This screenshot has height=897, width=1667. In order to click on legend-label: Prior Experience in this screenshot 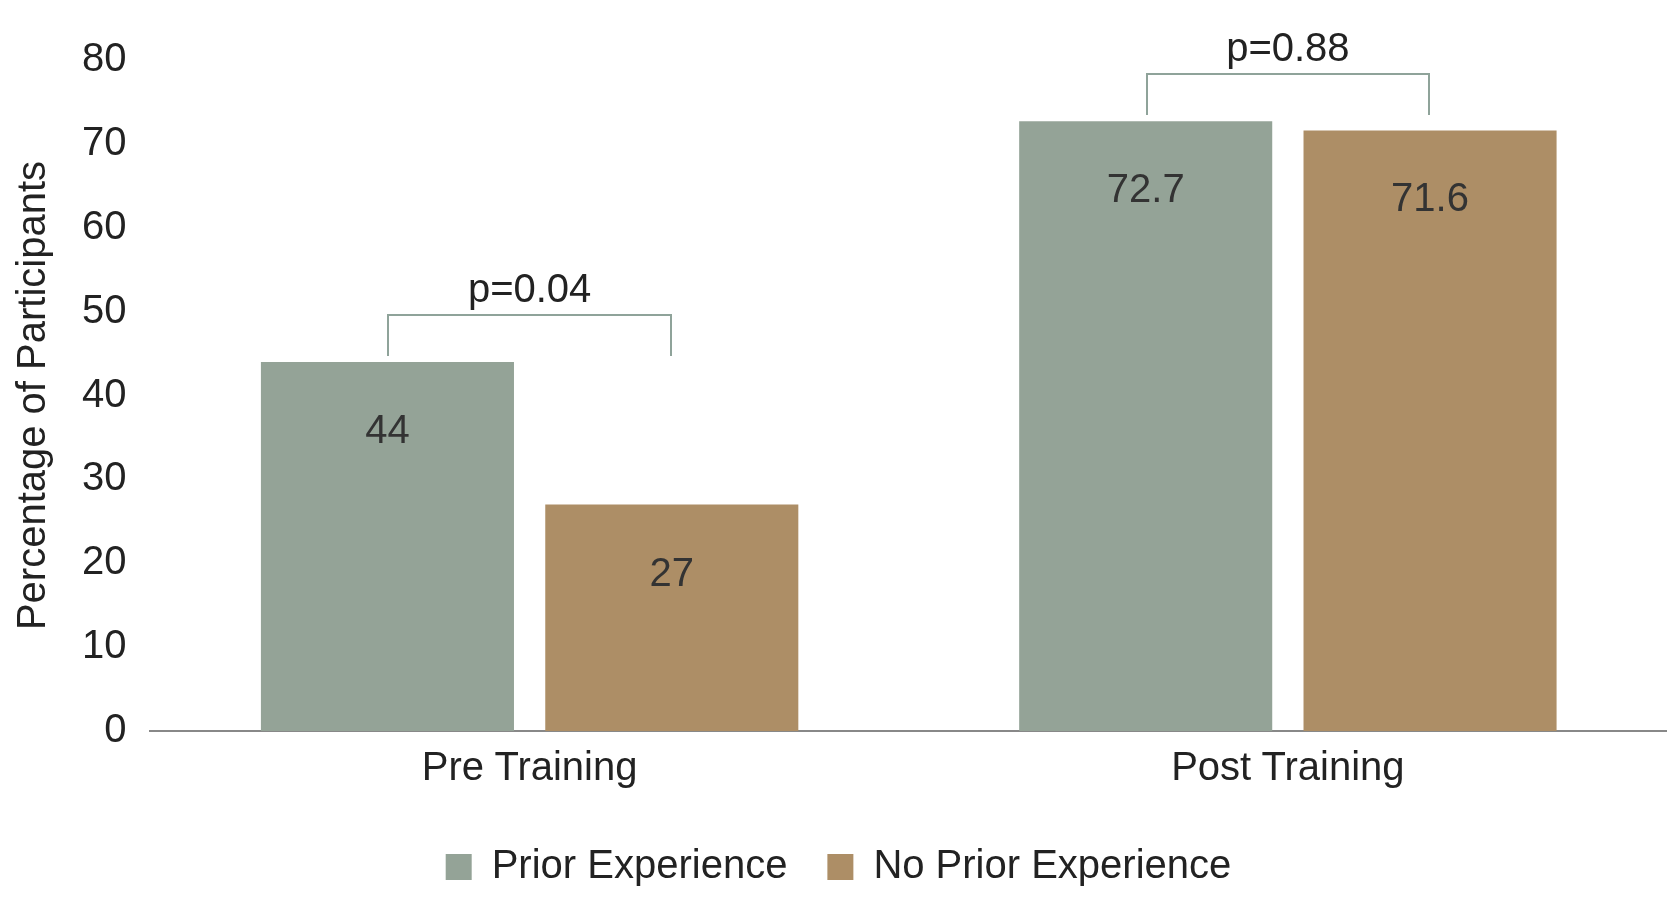, I will do `click(639, 864)`.